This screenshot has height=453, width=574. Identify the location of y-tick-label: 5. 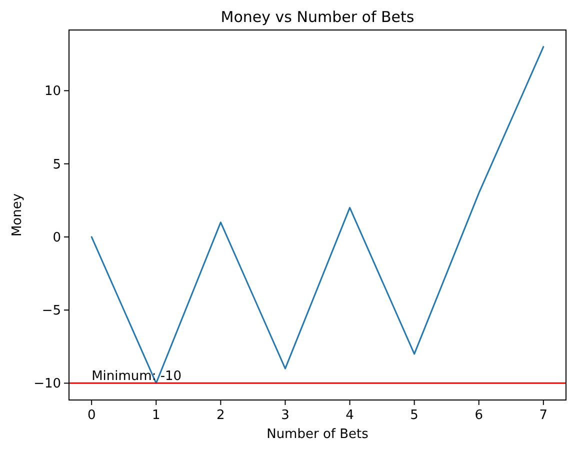
(56, 164).